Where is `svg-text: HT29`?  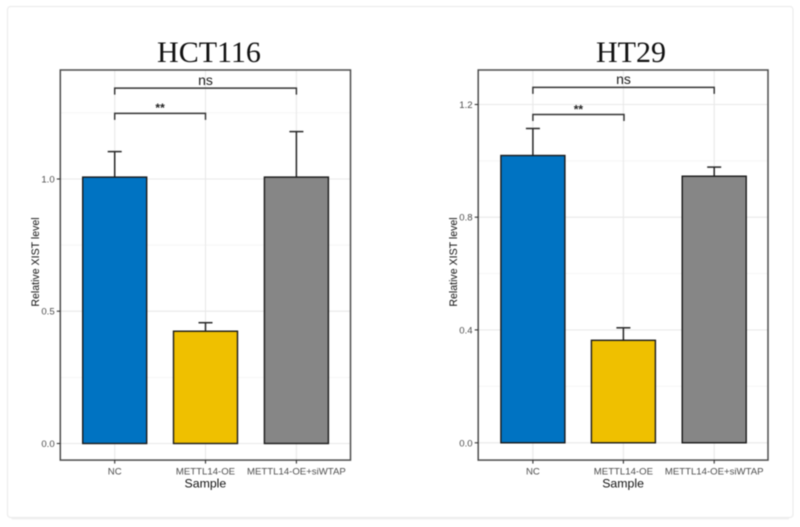 svg-text: HT29 is located at coordinates (631, 52).